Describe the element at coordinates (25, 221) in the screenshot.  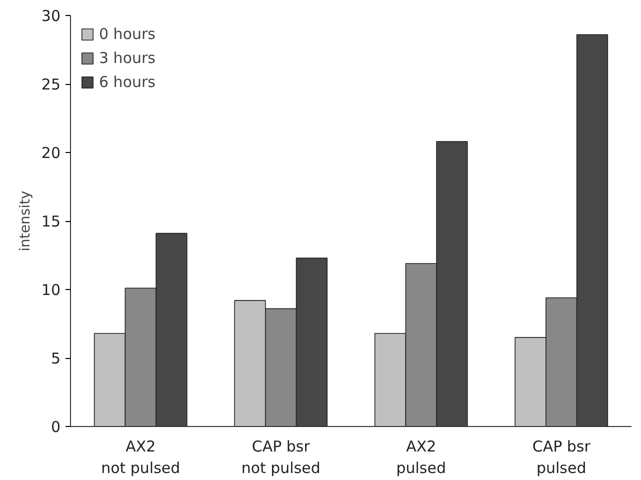
I see `y-axis-title: intensity` at that location.